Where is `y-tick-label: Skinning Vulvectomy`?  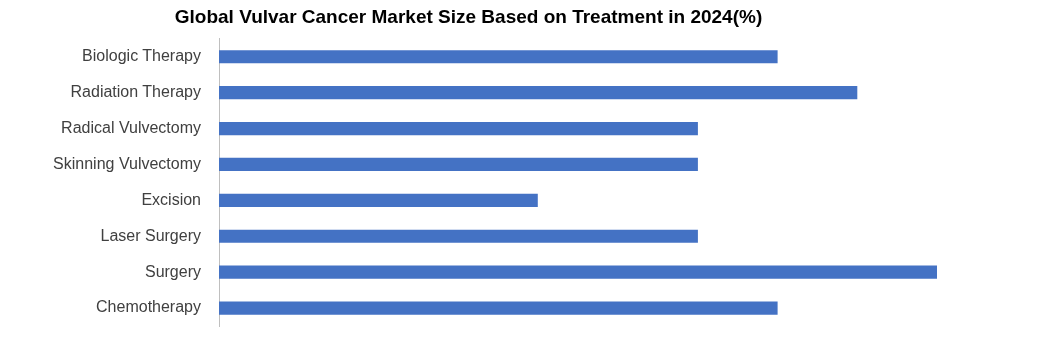 y-tick-label: Skinning Vulvectomy is located at coordinates (127, 163).